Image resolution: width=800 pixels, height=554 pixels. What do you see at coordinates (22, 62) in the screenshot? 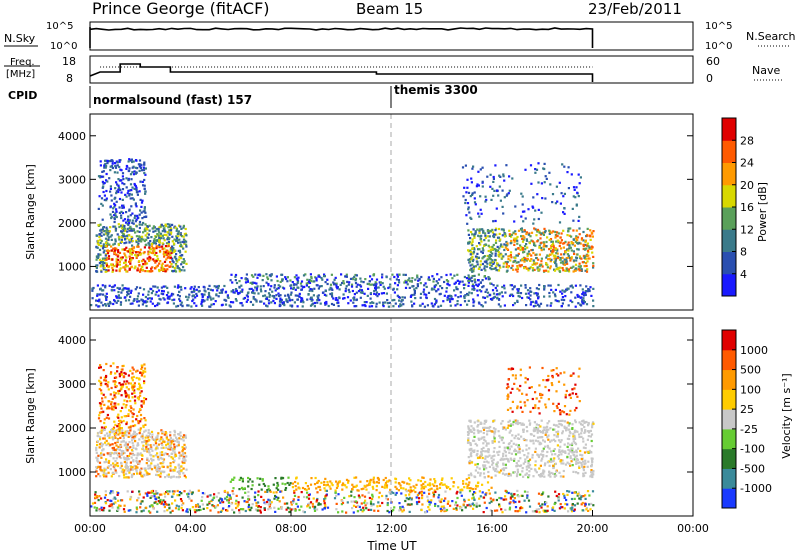
I see `freq-label: Freq.` at bounding box center [22, 62].